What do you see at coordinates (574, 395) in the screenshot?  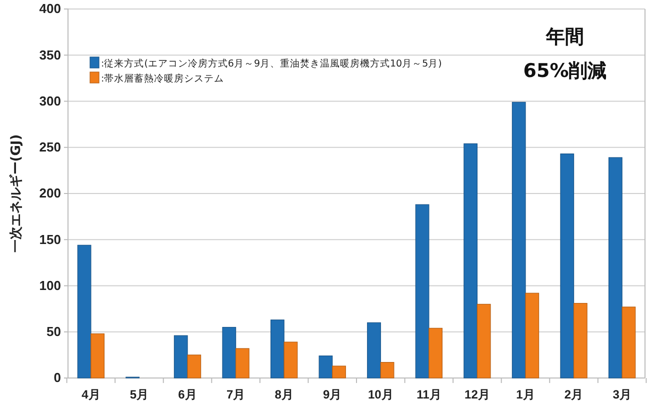 I see `x-tick-label: 2月` at bounding box center [574, 395].